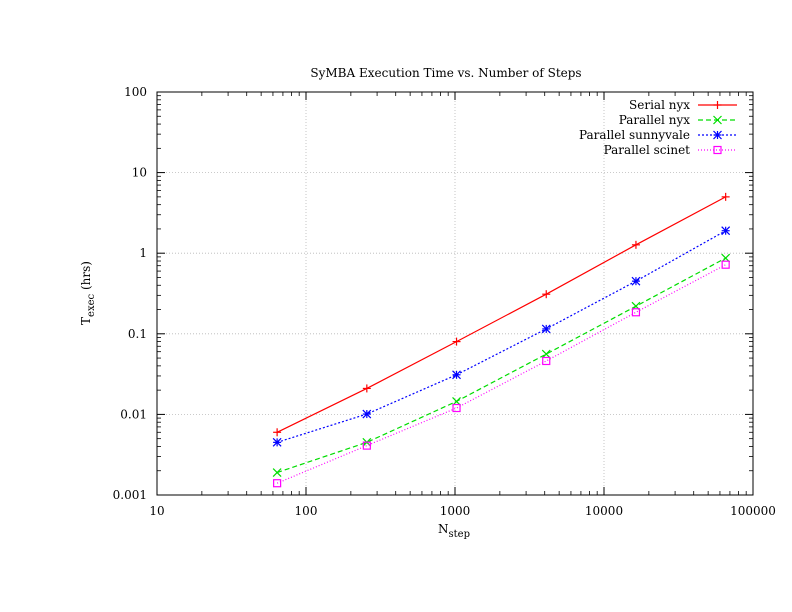  Describe the element at coordinates (655, 120) in the screenshot. I see `legend-label: Parallel nyx` at that location.